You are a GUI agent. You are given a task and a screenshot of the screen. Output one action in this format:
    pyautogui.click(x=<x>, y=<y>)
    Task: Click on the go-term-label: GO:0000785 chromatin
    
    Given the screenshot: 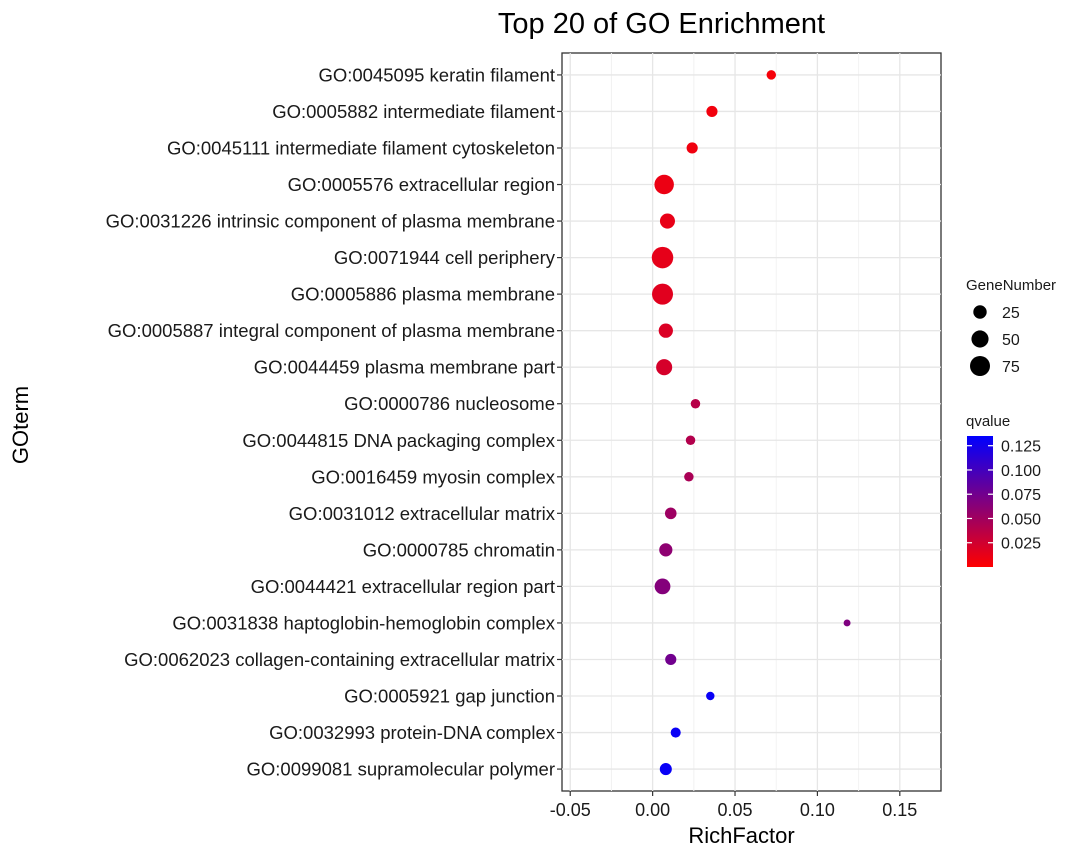 What is the action you would take?
    pyautogui.click(x=459, y=549)
    